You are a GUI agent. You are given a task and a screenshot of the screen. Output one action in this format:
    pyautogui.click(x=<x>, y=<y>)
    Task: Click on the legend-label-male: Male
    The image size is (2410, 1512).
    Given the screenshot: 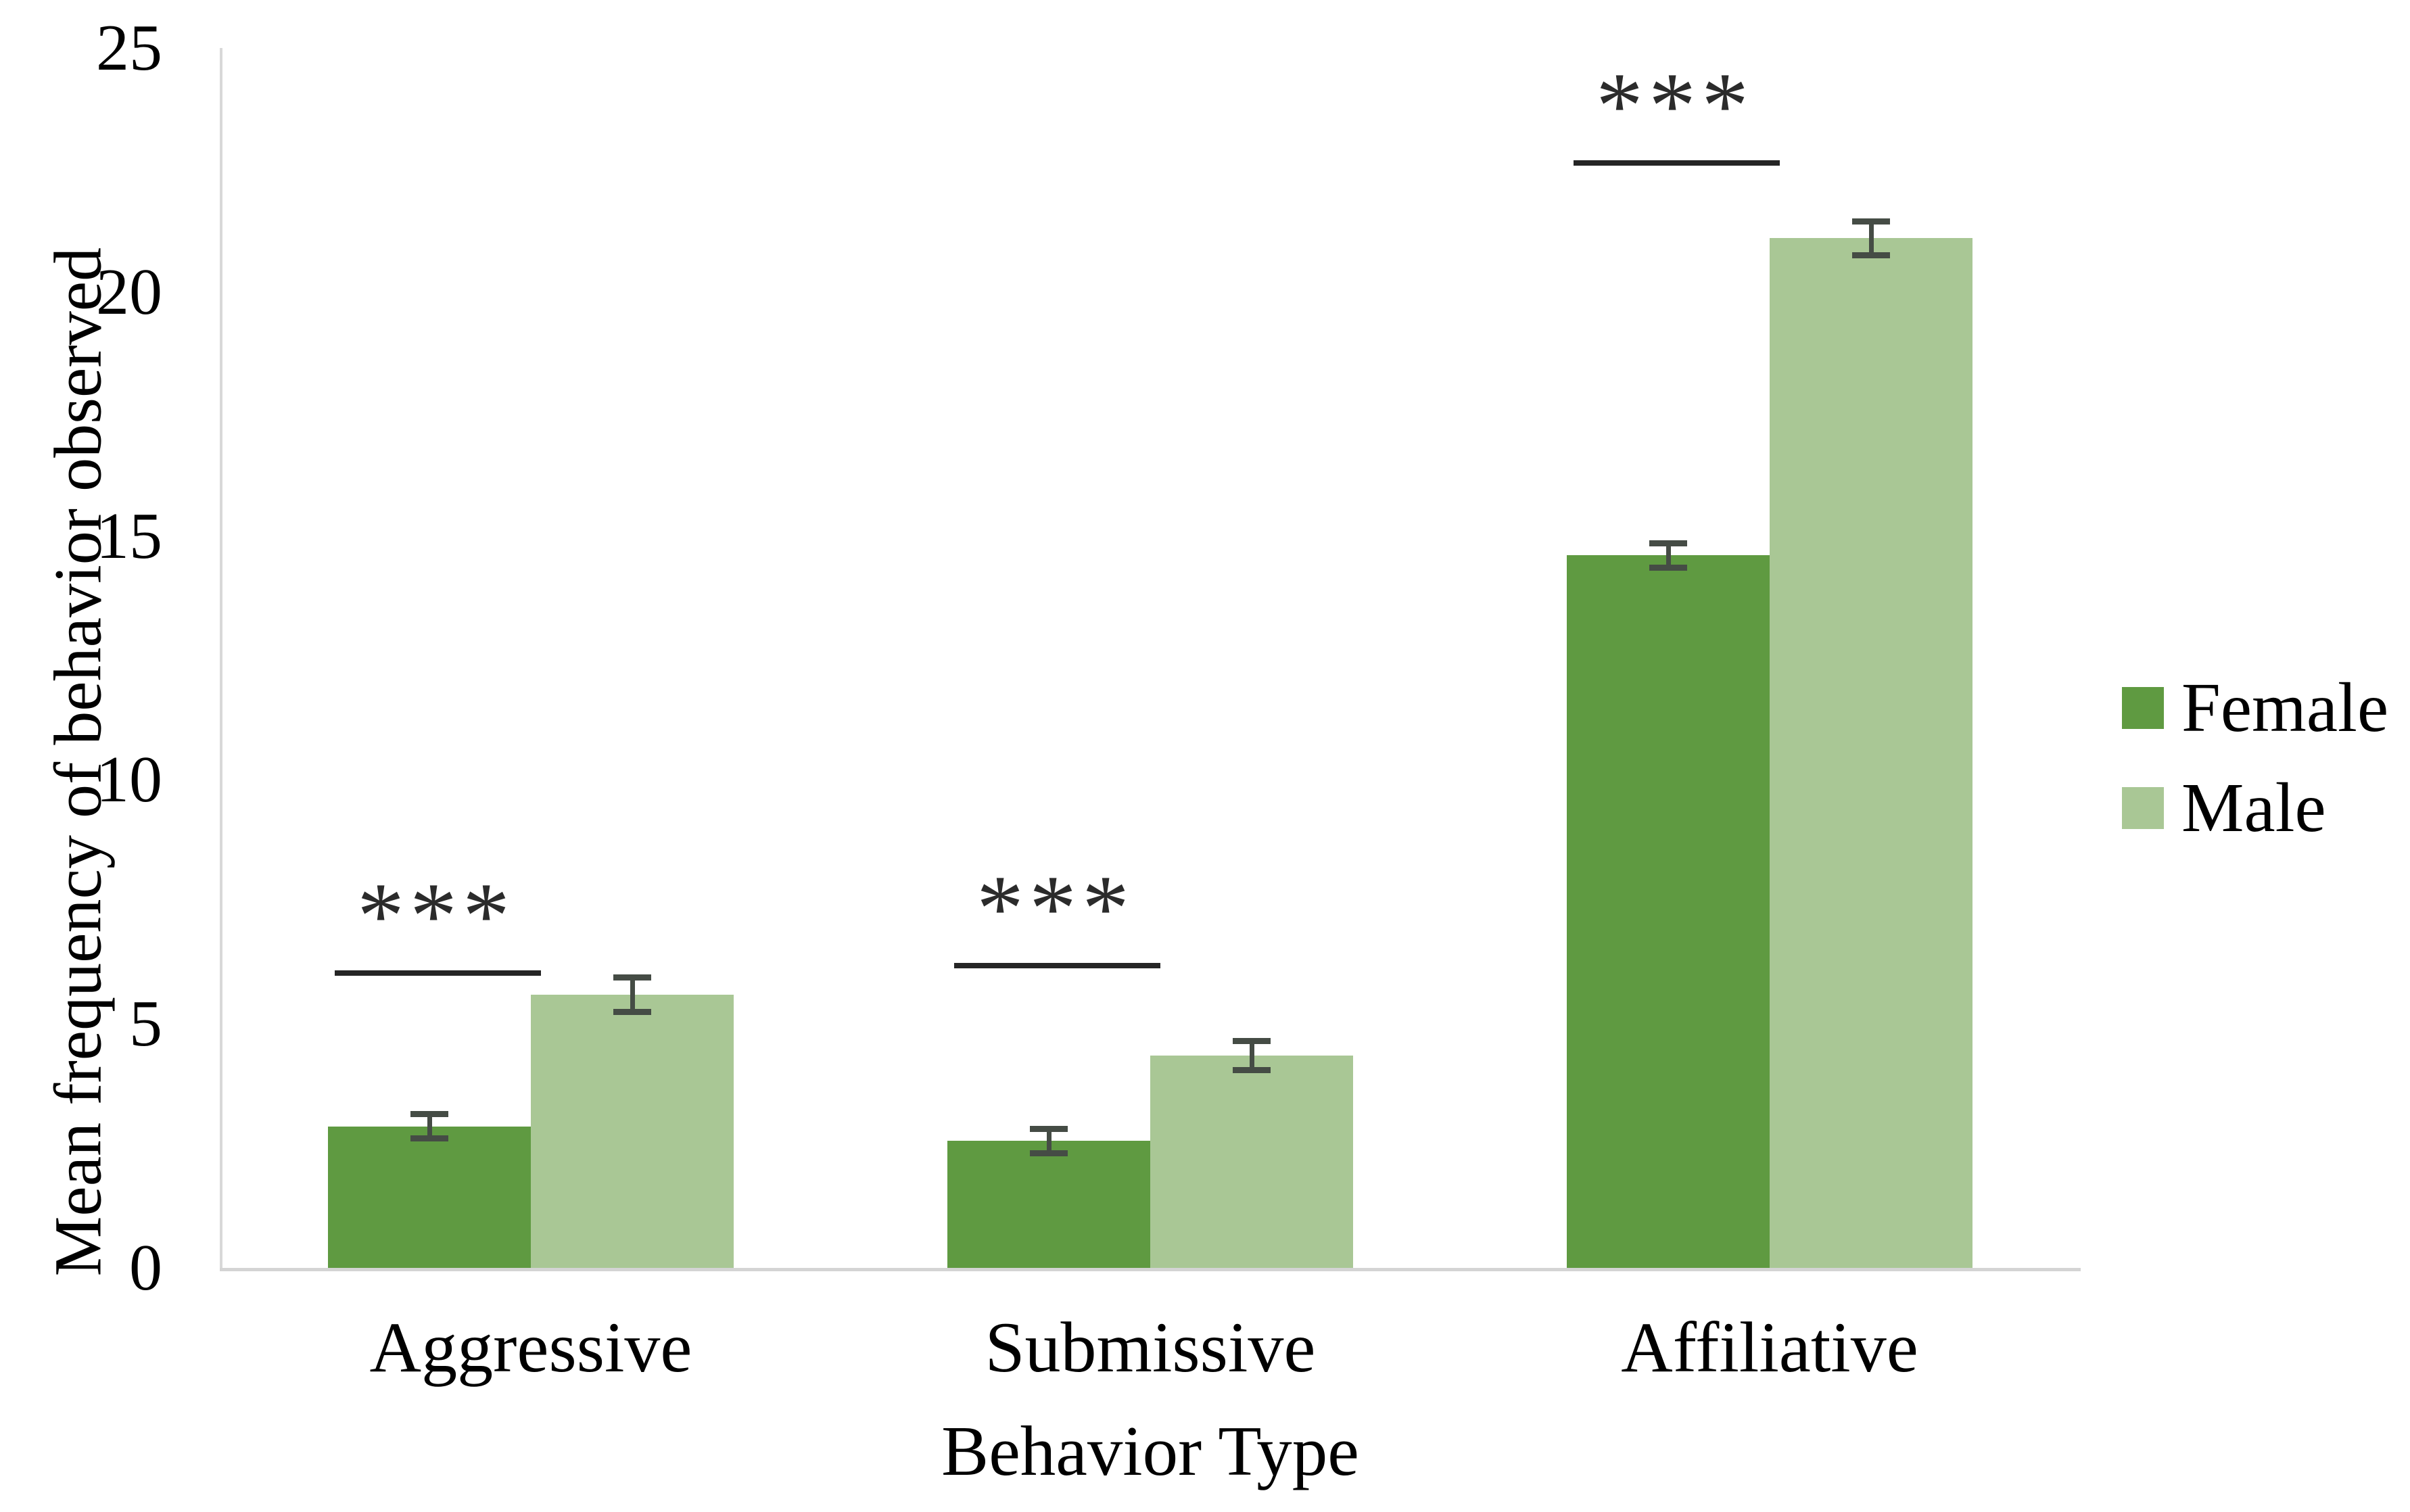 What is the action you would take?
    pyautogui.click(x=2253, y=808)
    